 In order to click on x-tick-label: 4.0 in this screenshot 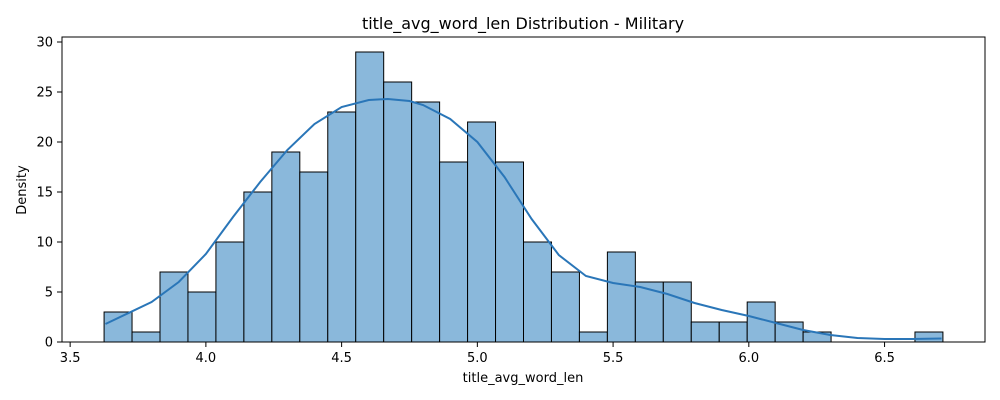, I will do `click(206, 358)`.